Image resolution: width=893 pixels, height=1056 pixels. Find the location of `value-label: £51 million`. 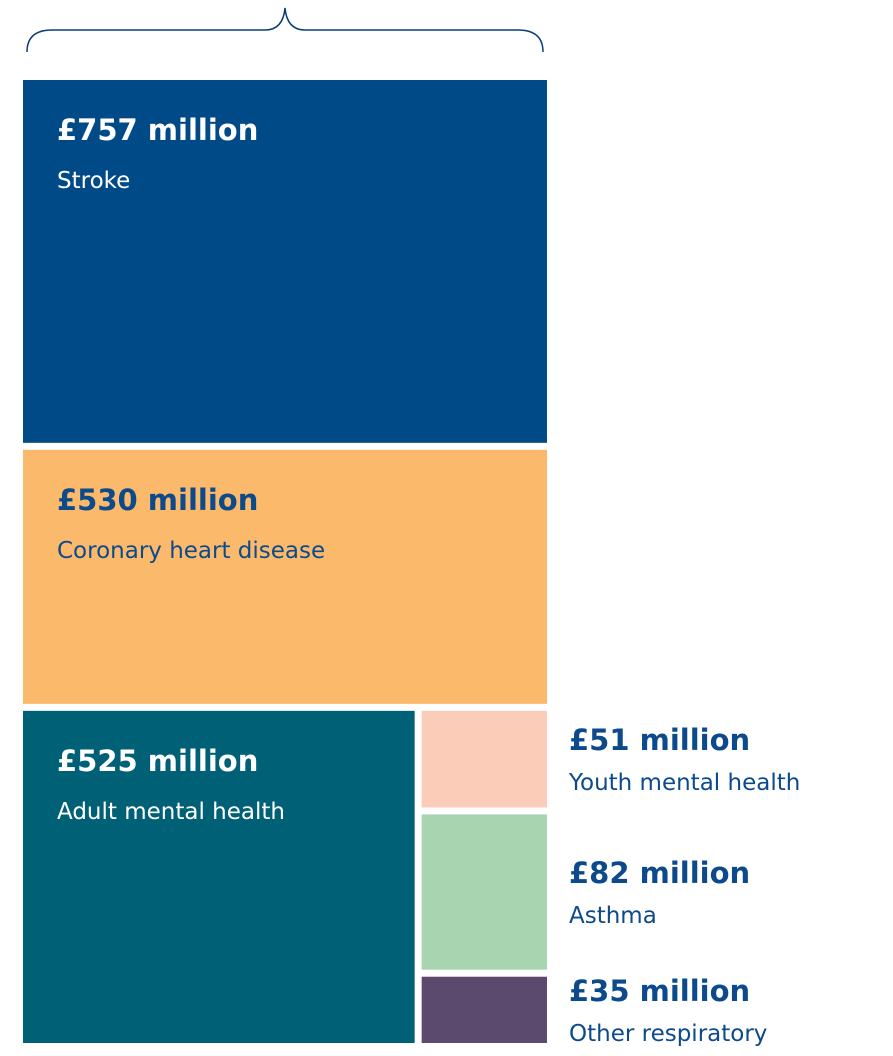

value-label: £51 million is located at coordinates (659, 740).